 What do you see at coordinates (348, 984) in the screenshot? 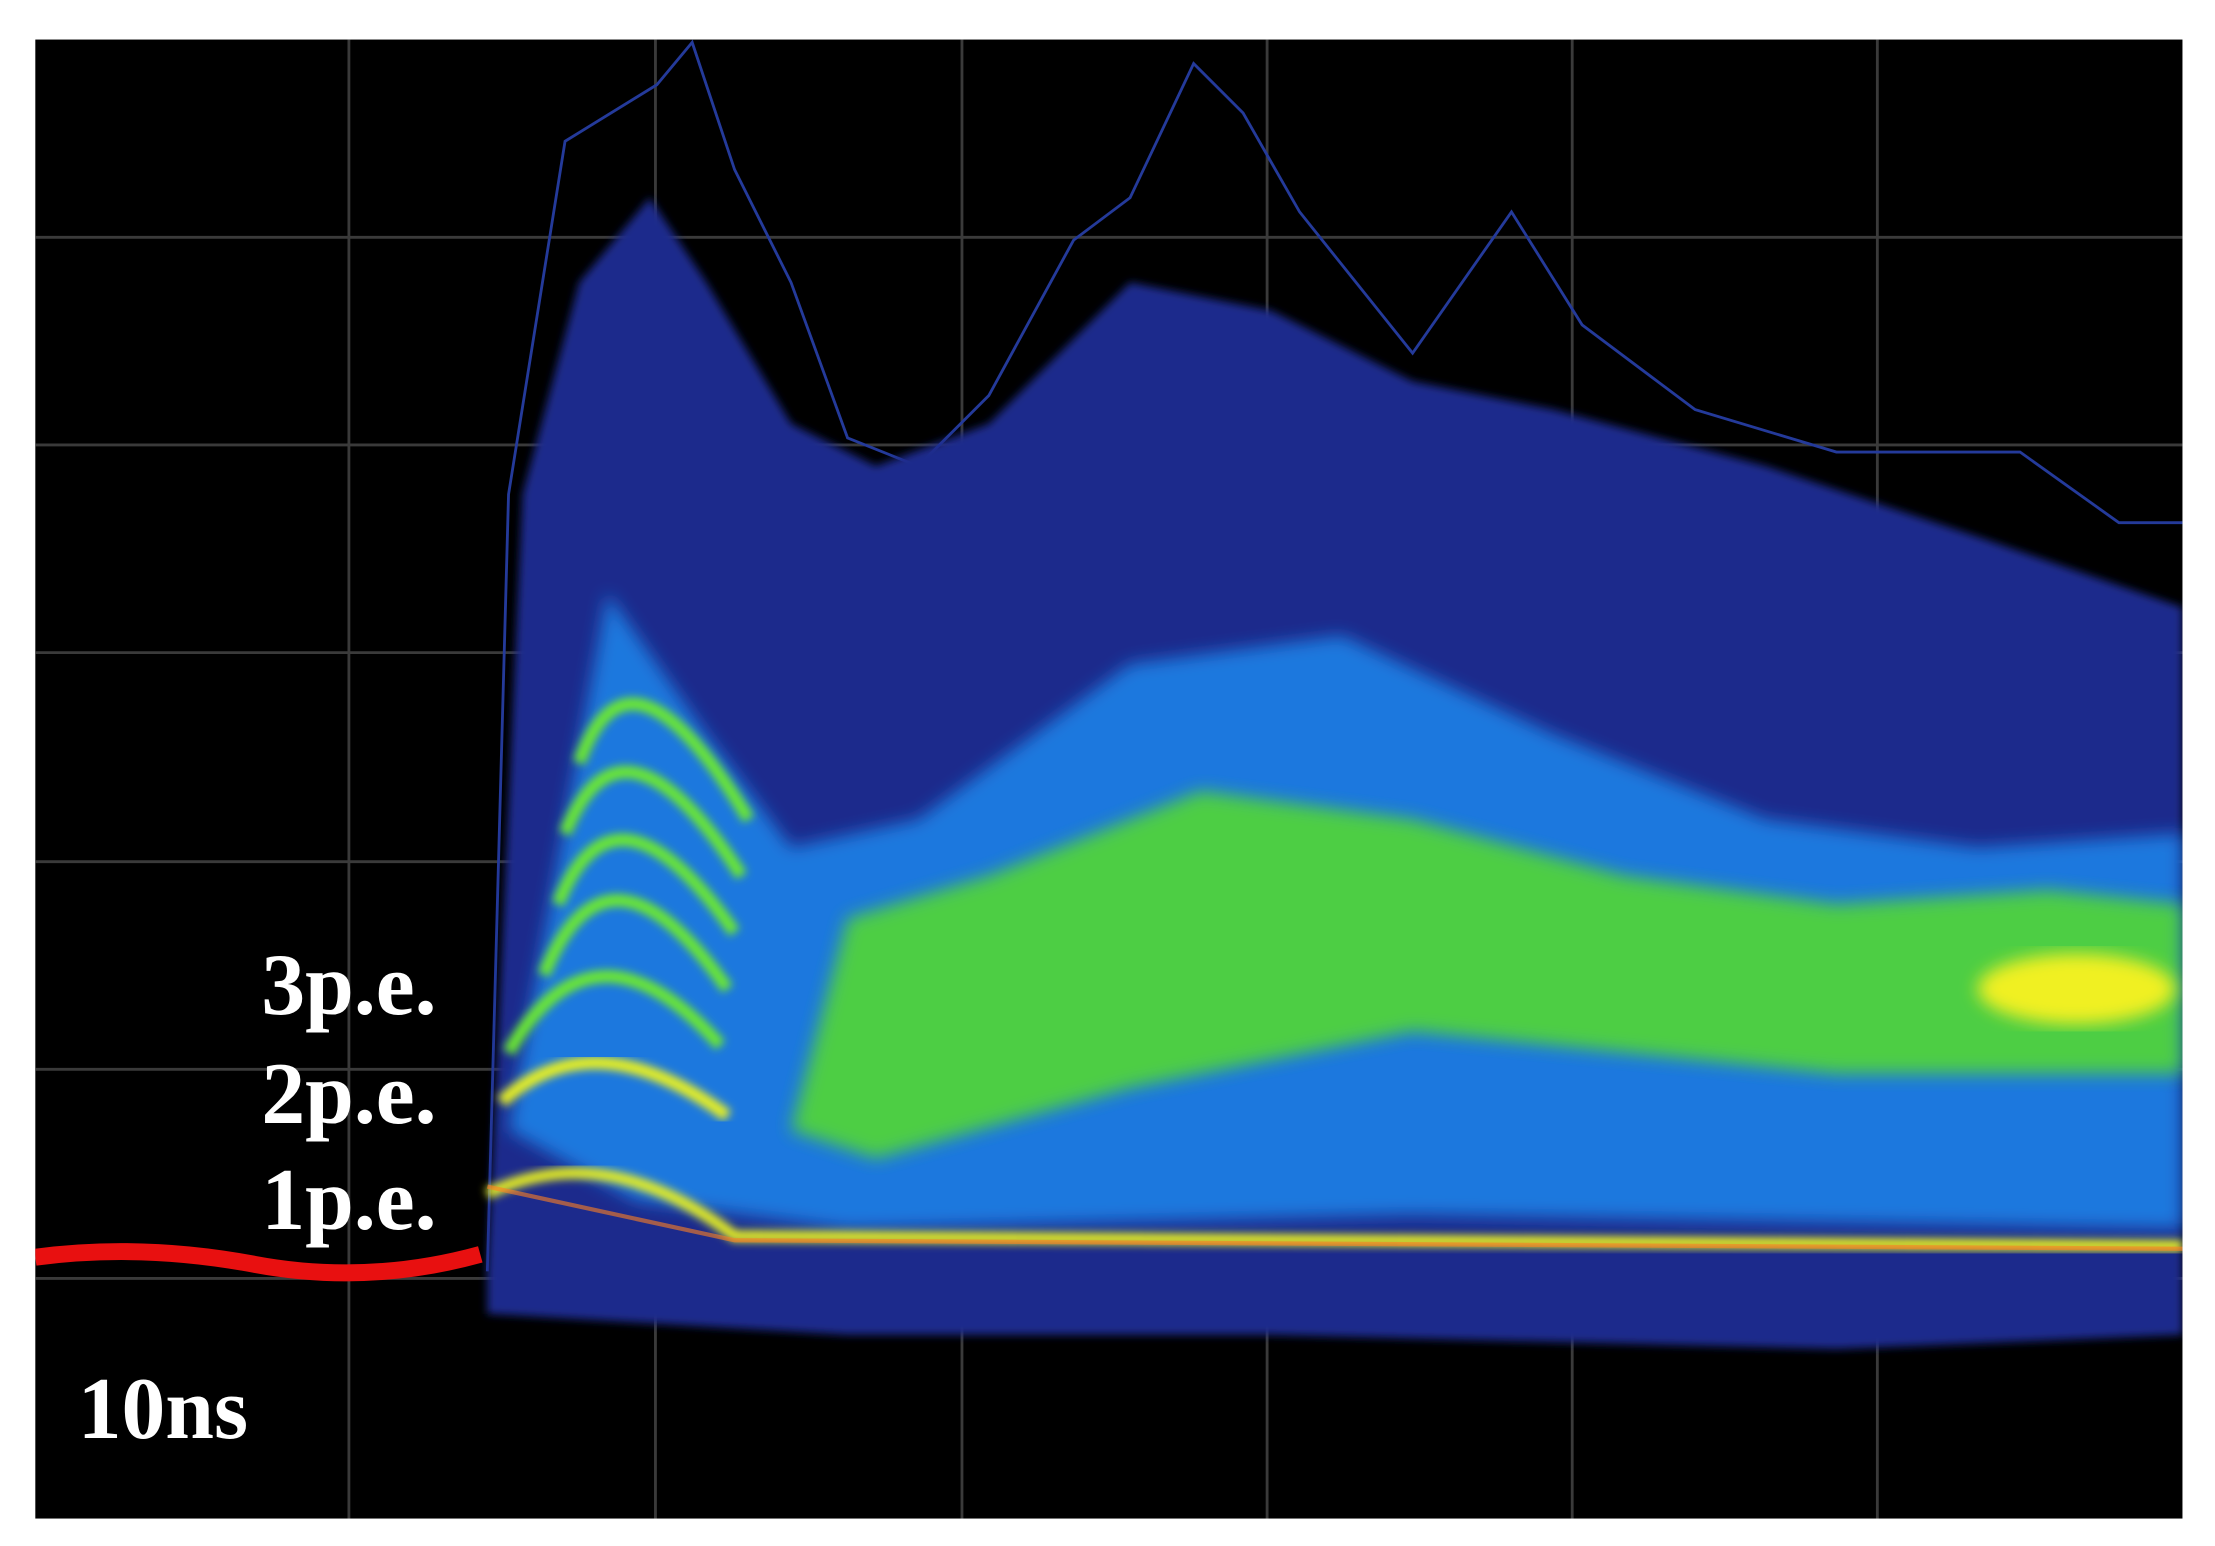
I see `label-3pe: 3p.e.` at bounding box center [348, 984].